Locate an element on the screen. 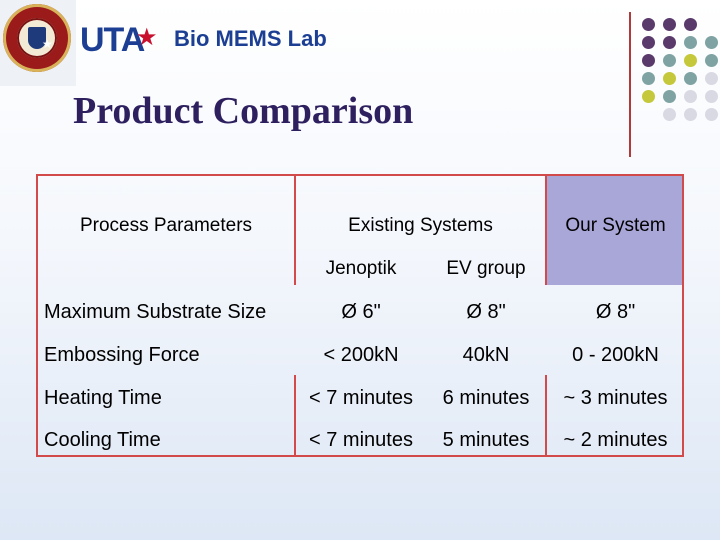 This screenshot has width=720, height=540. row-jenoptik-value: Ø 6" is located at coordinates (361, 312).